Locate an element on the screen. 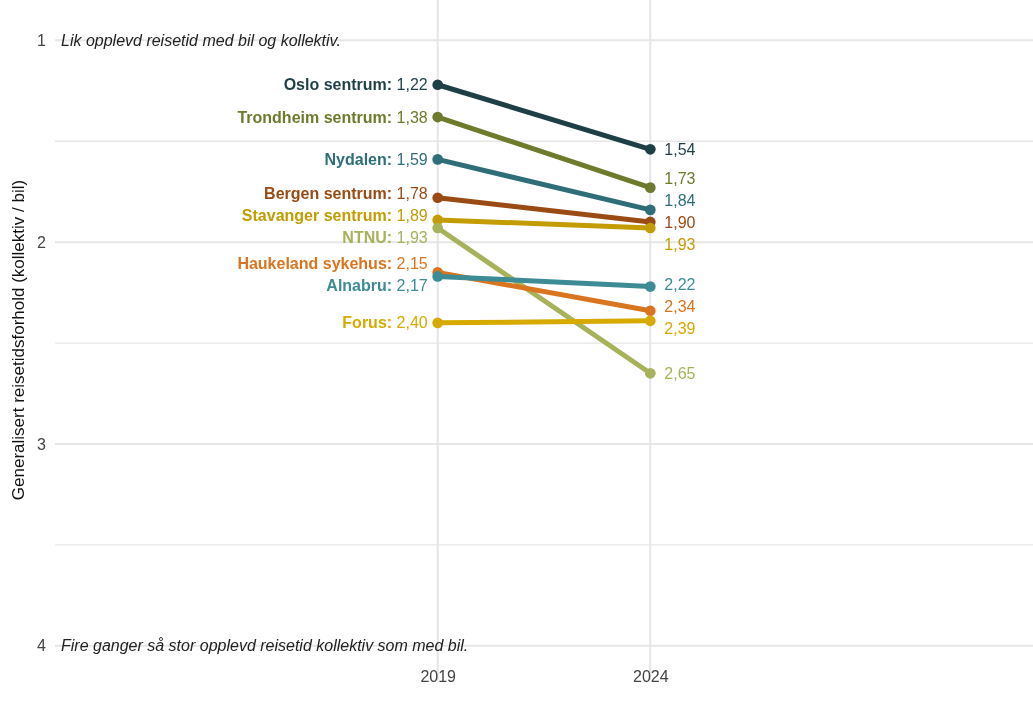  data-label: 1,73 is located at coordinates (680, 179).